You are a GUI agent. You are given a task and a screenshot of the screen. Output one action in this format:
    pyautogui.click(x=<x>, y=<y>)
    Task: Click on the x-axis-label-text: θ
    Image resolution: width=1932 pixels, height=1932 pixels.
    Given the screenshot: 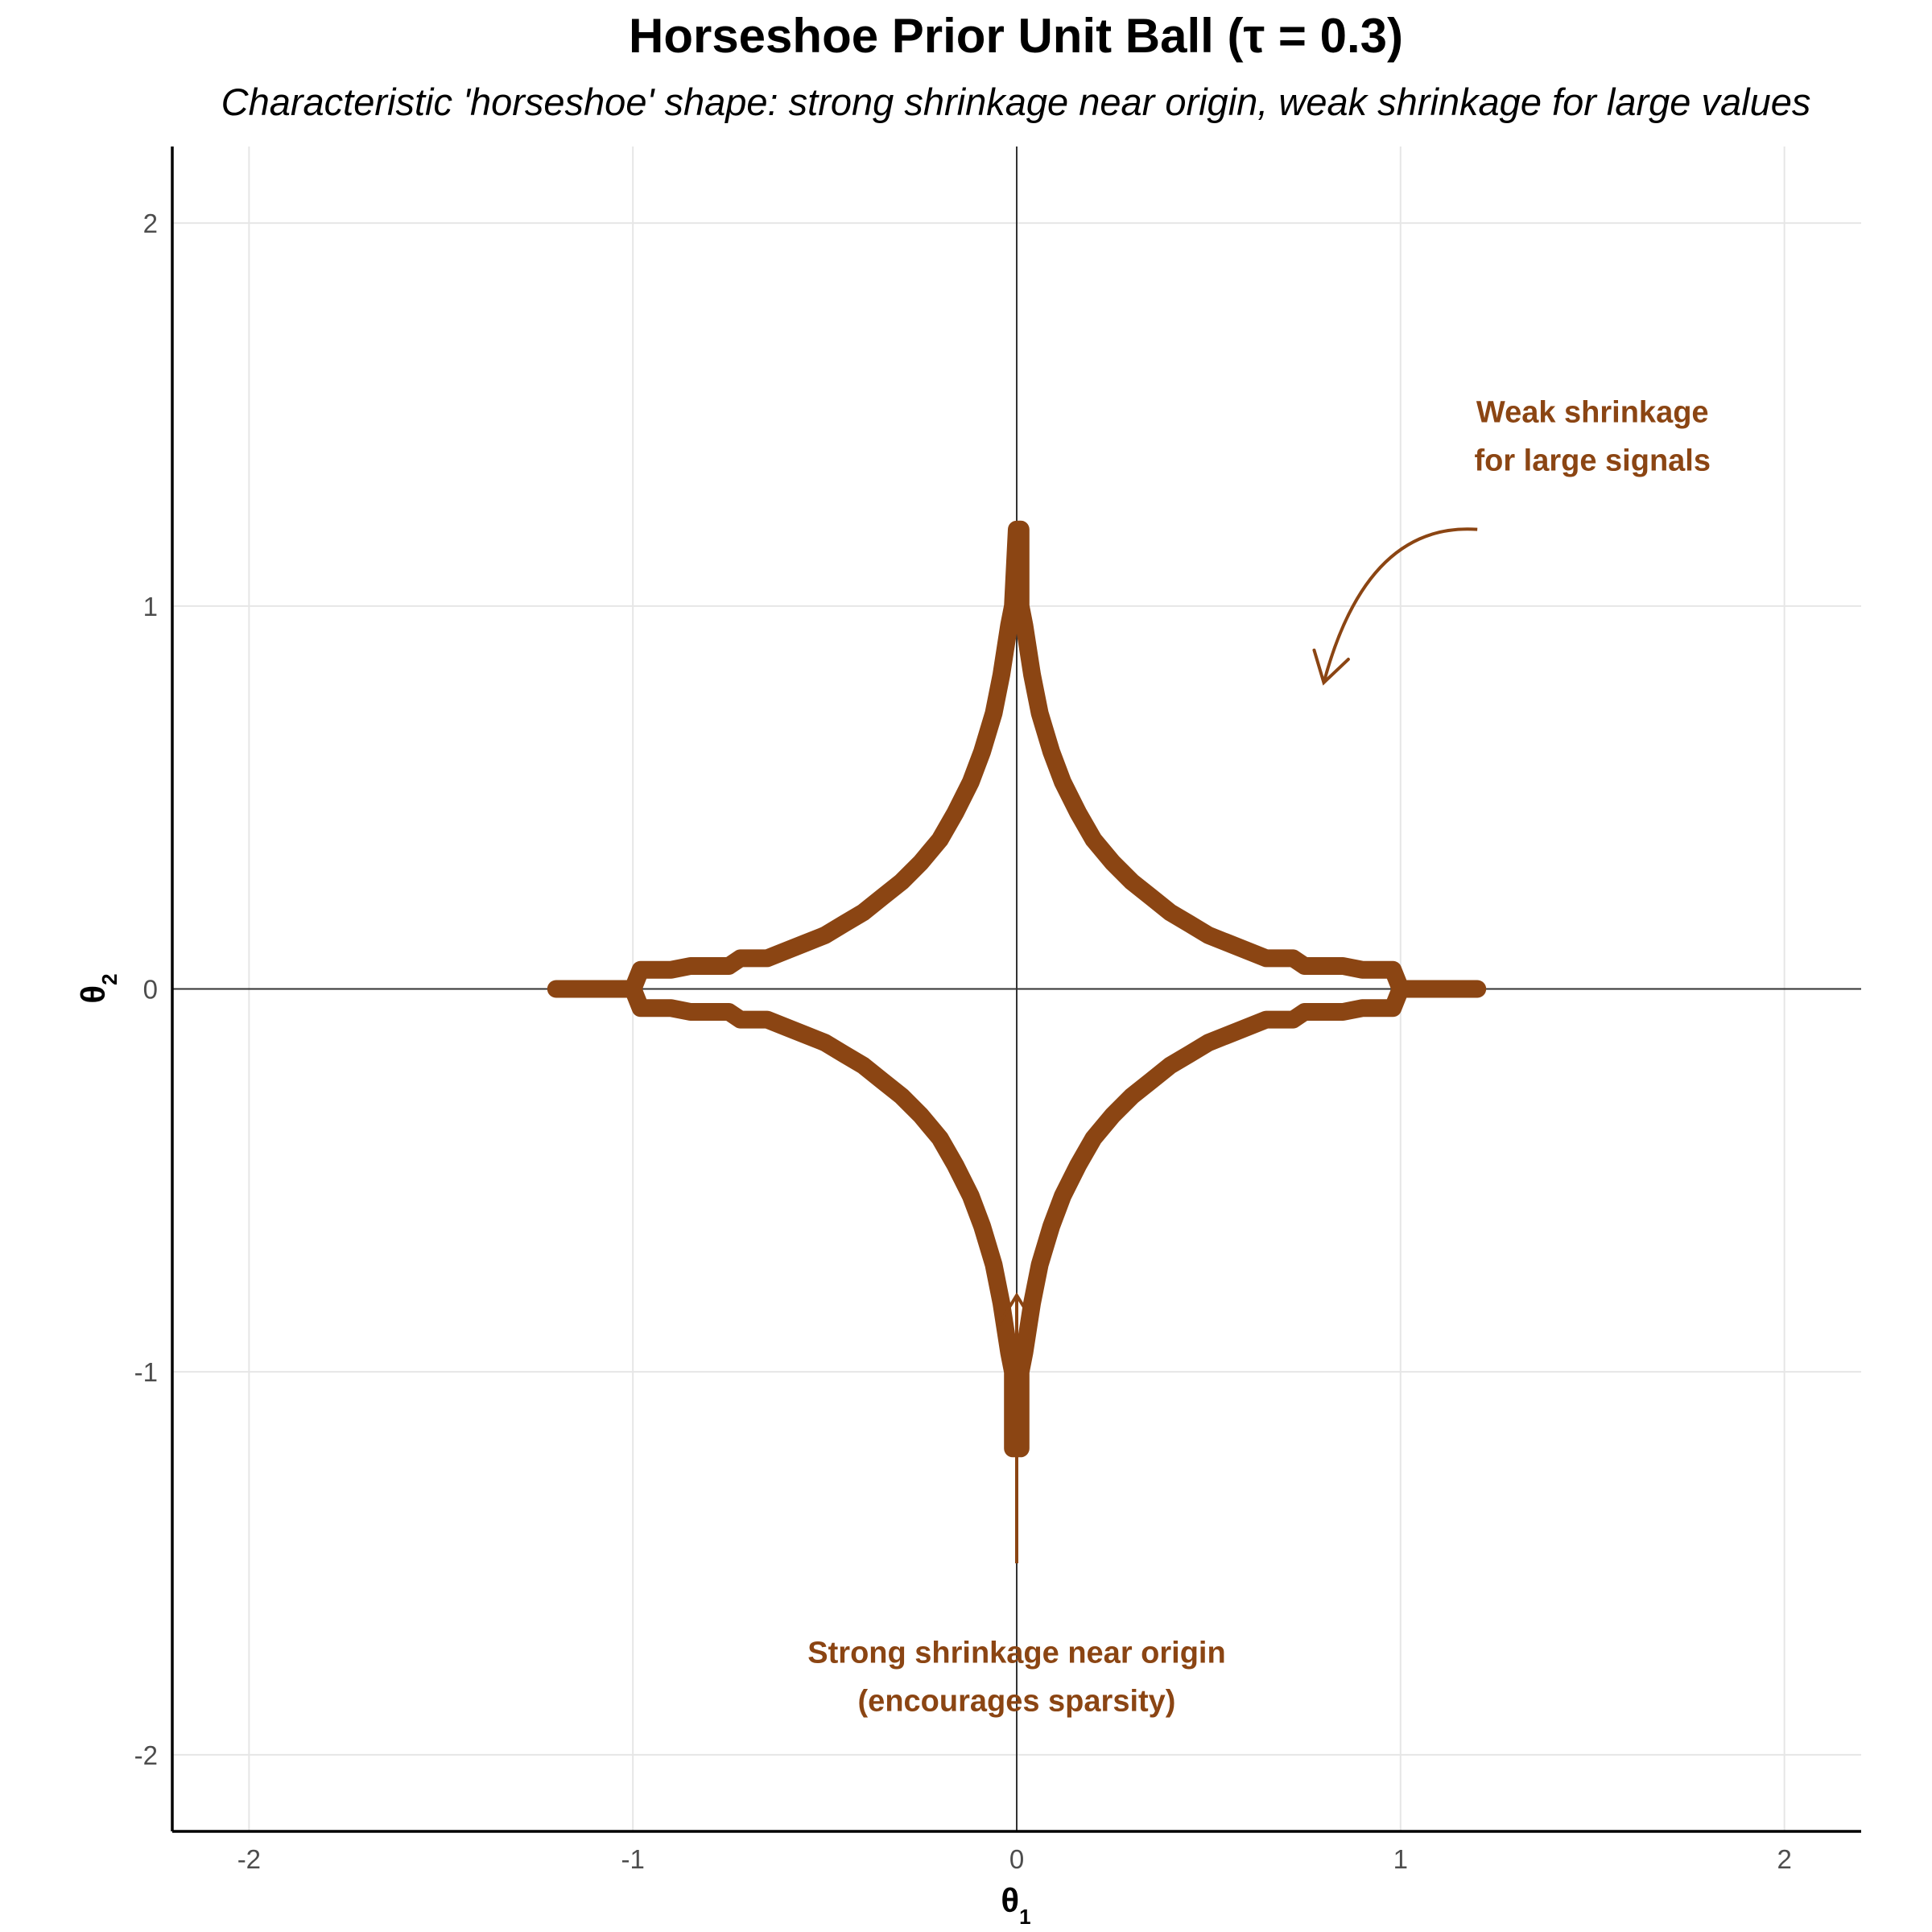 What is the action you would take?
    pyautogui.click(x=1010, y=1900)
    